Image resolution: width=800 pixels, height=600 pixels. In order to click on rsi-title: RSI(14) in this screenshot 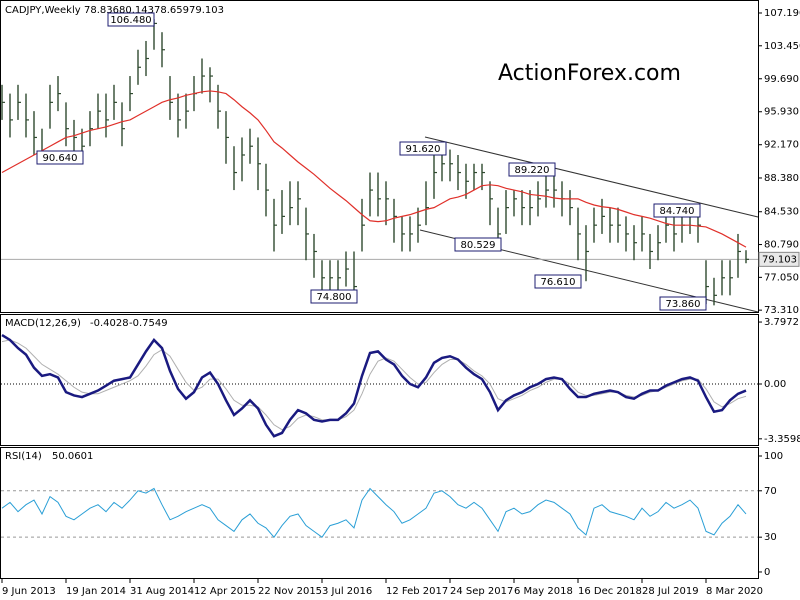, I will do `click(23, 456)`.